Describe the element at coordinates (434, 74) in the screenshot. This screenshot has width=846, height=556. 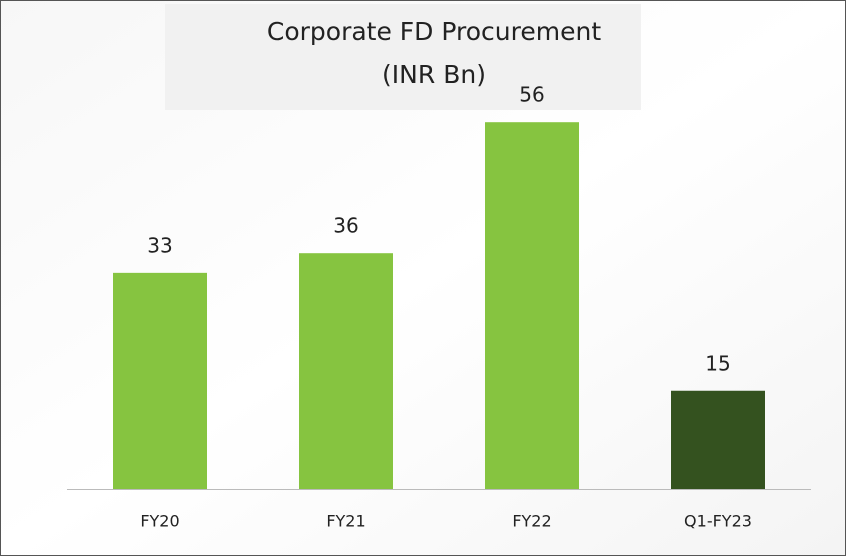
I see `chart-subtitle: (INR Bn)` at that location.